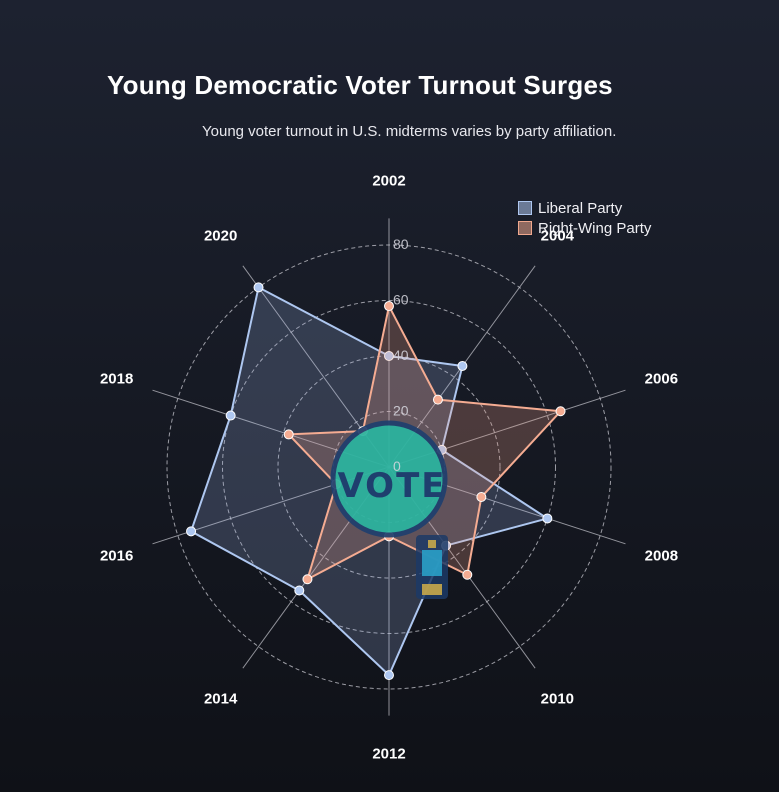 This screenshot has width=779, height=792. I want to click on data-point-right-wing-2008, so click(481, 497).